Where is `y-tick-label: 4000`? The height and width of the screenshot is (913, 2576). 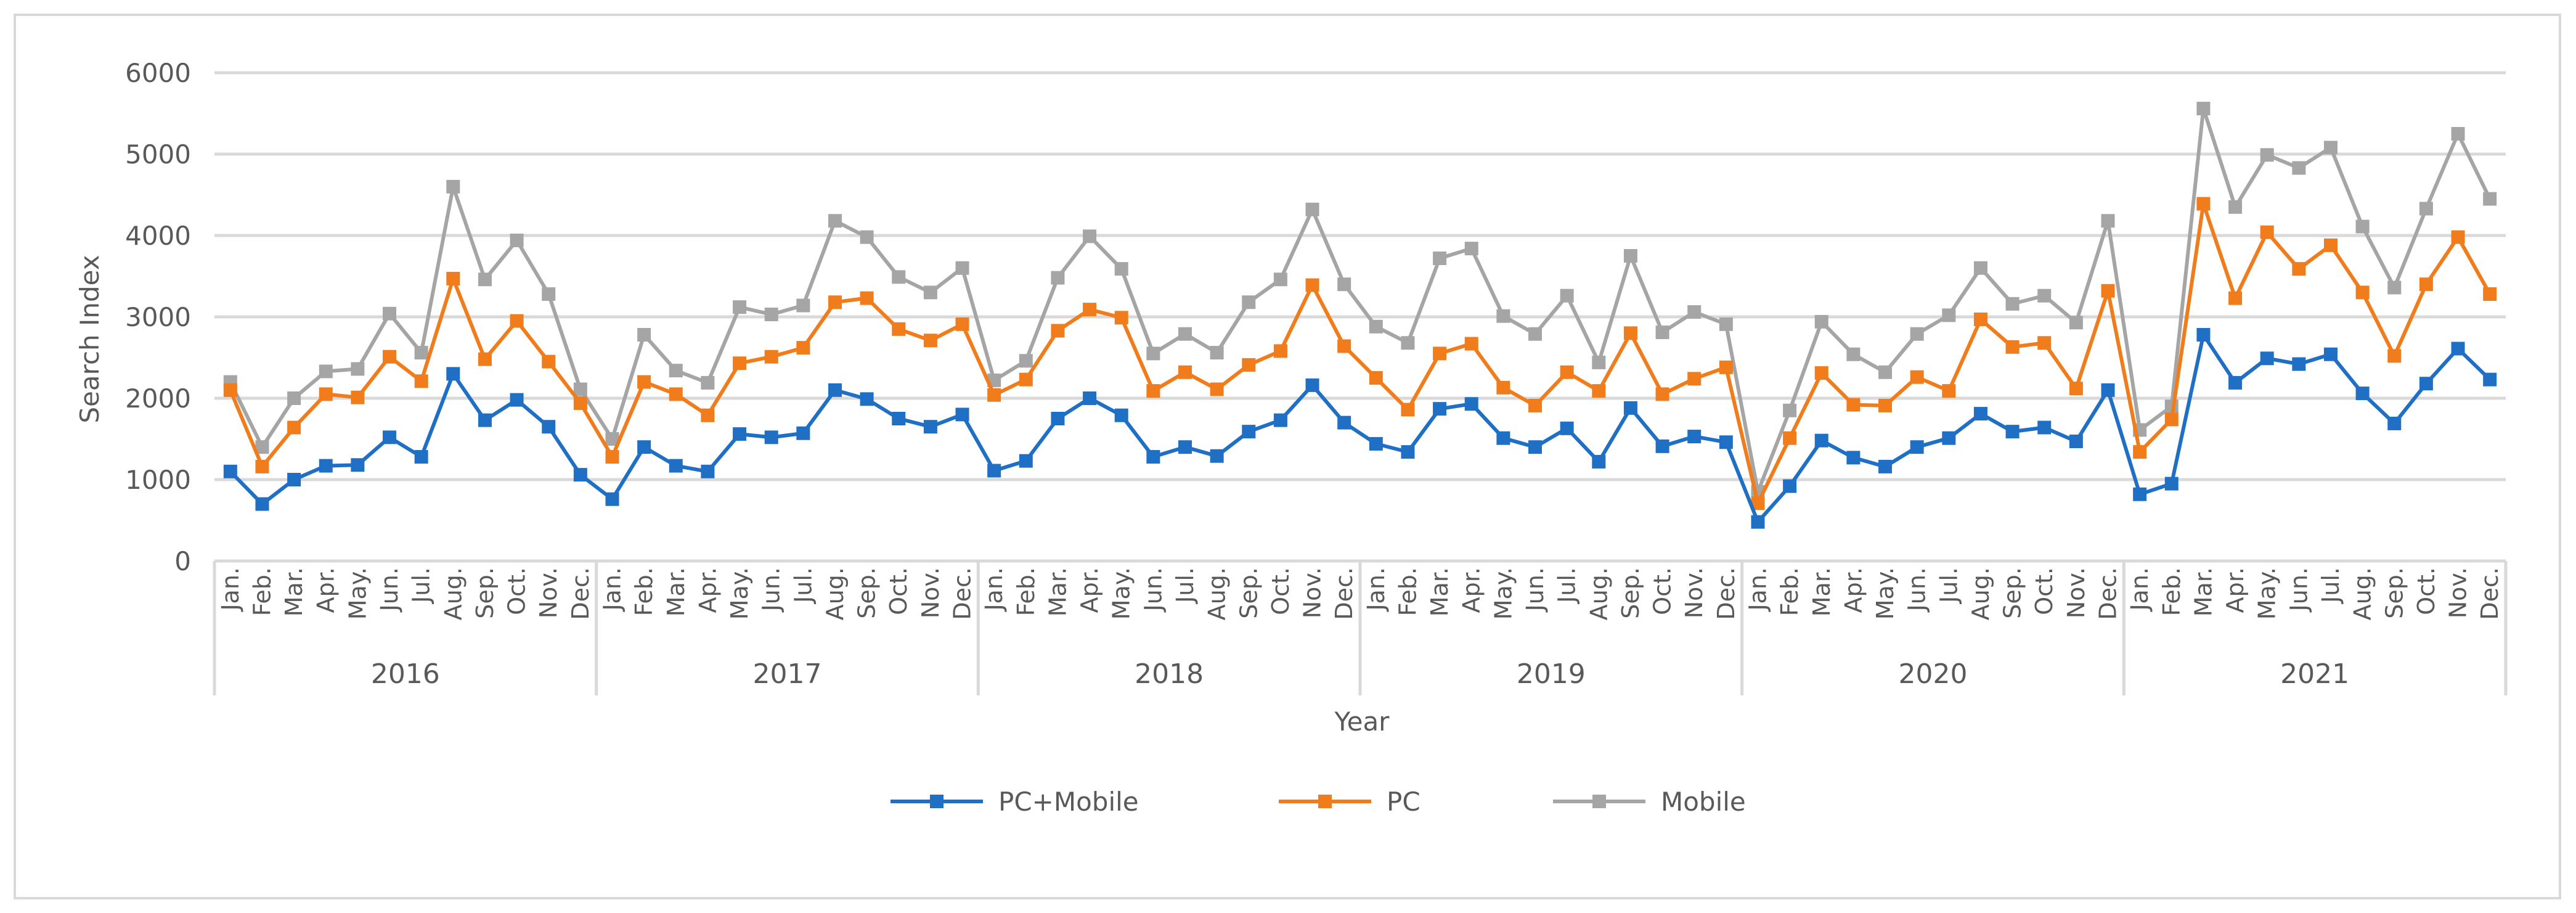
y-tick-label: 4000 is located at coordinates (158, 236).